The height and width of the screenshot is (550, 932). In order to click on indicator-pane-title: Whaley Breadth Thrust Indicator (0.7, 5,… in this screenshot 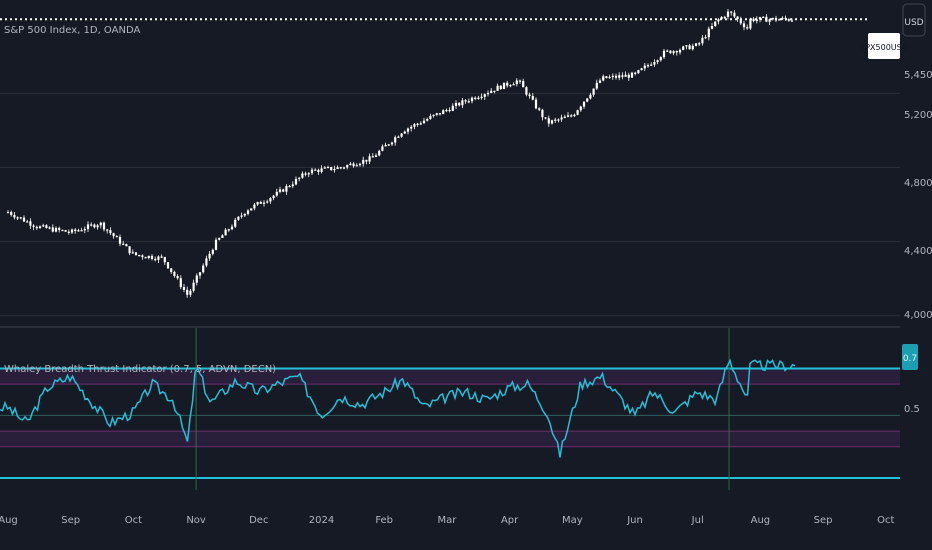, I will do `click(140, 369)`.